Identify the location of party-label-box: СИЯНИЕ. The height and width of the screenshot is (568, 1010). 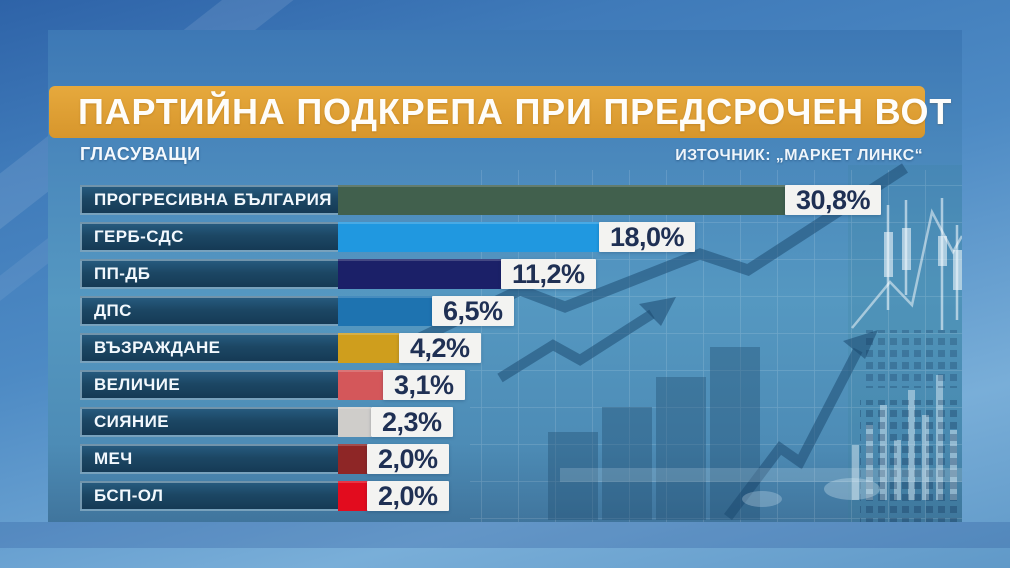
(209, 422).